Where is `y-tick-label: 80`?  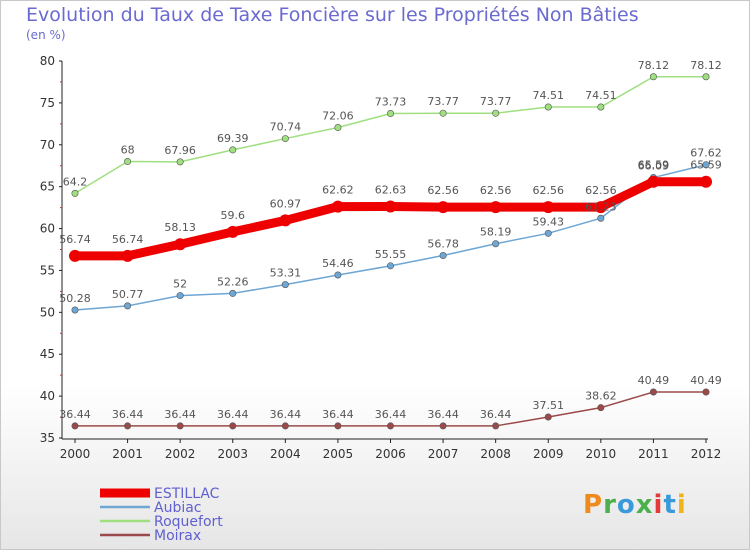 y-tick-label: 80 is located at coordinates (47, 61).